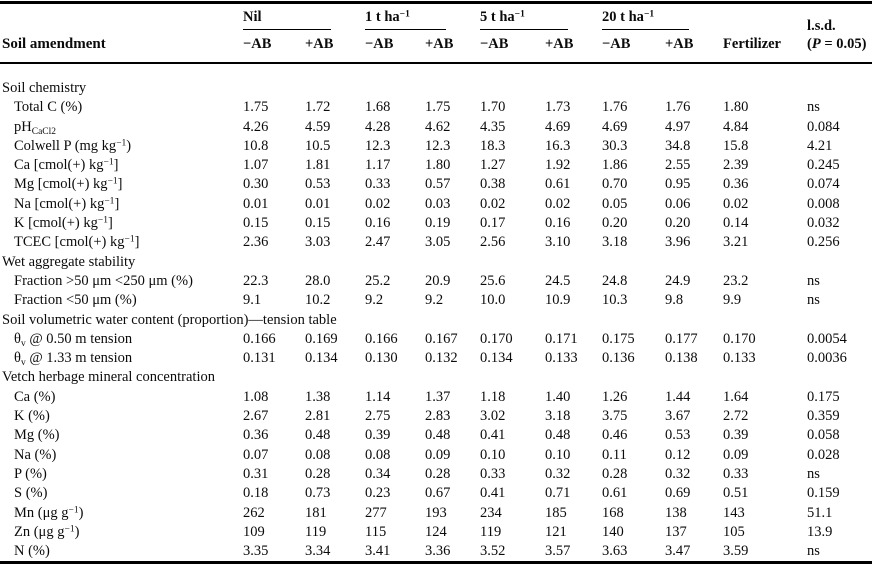 This screenshot has width=872, height=572. What do you see at coordinates (823, 416) in the screenshot?
I see `cell-value: 0.359` at bounding box center [823, 416].